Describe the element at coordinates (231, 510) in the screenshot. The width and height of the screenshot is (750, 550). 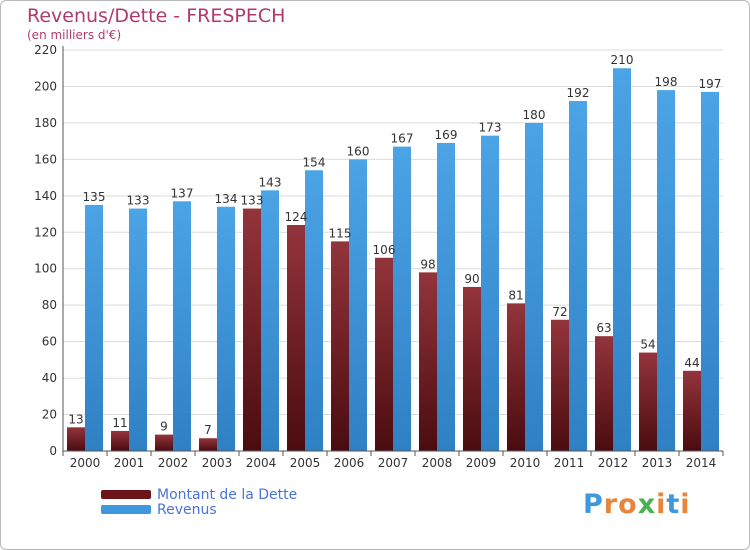
I see `legend-item-revenus: Revenus` at that location.